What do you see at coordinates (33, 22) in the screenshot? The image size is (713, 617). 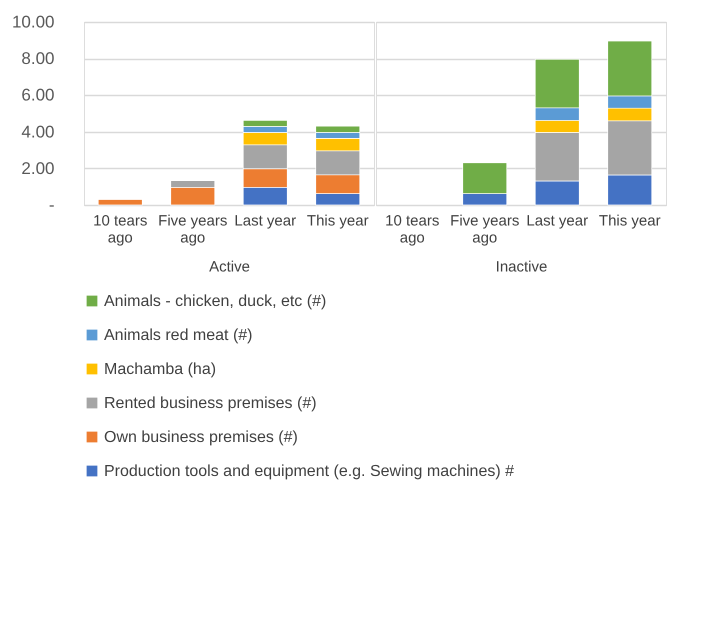 I see `y-tick-label: 10.00` at bounding box center [33, 22].